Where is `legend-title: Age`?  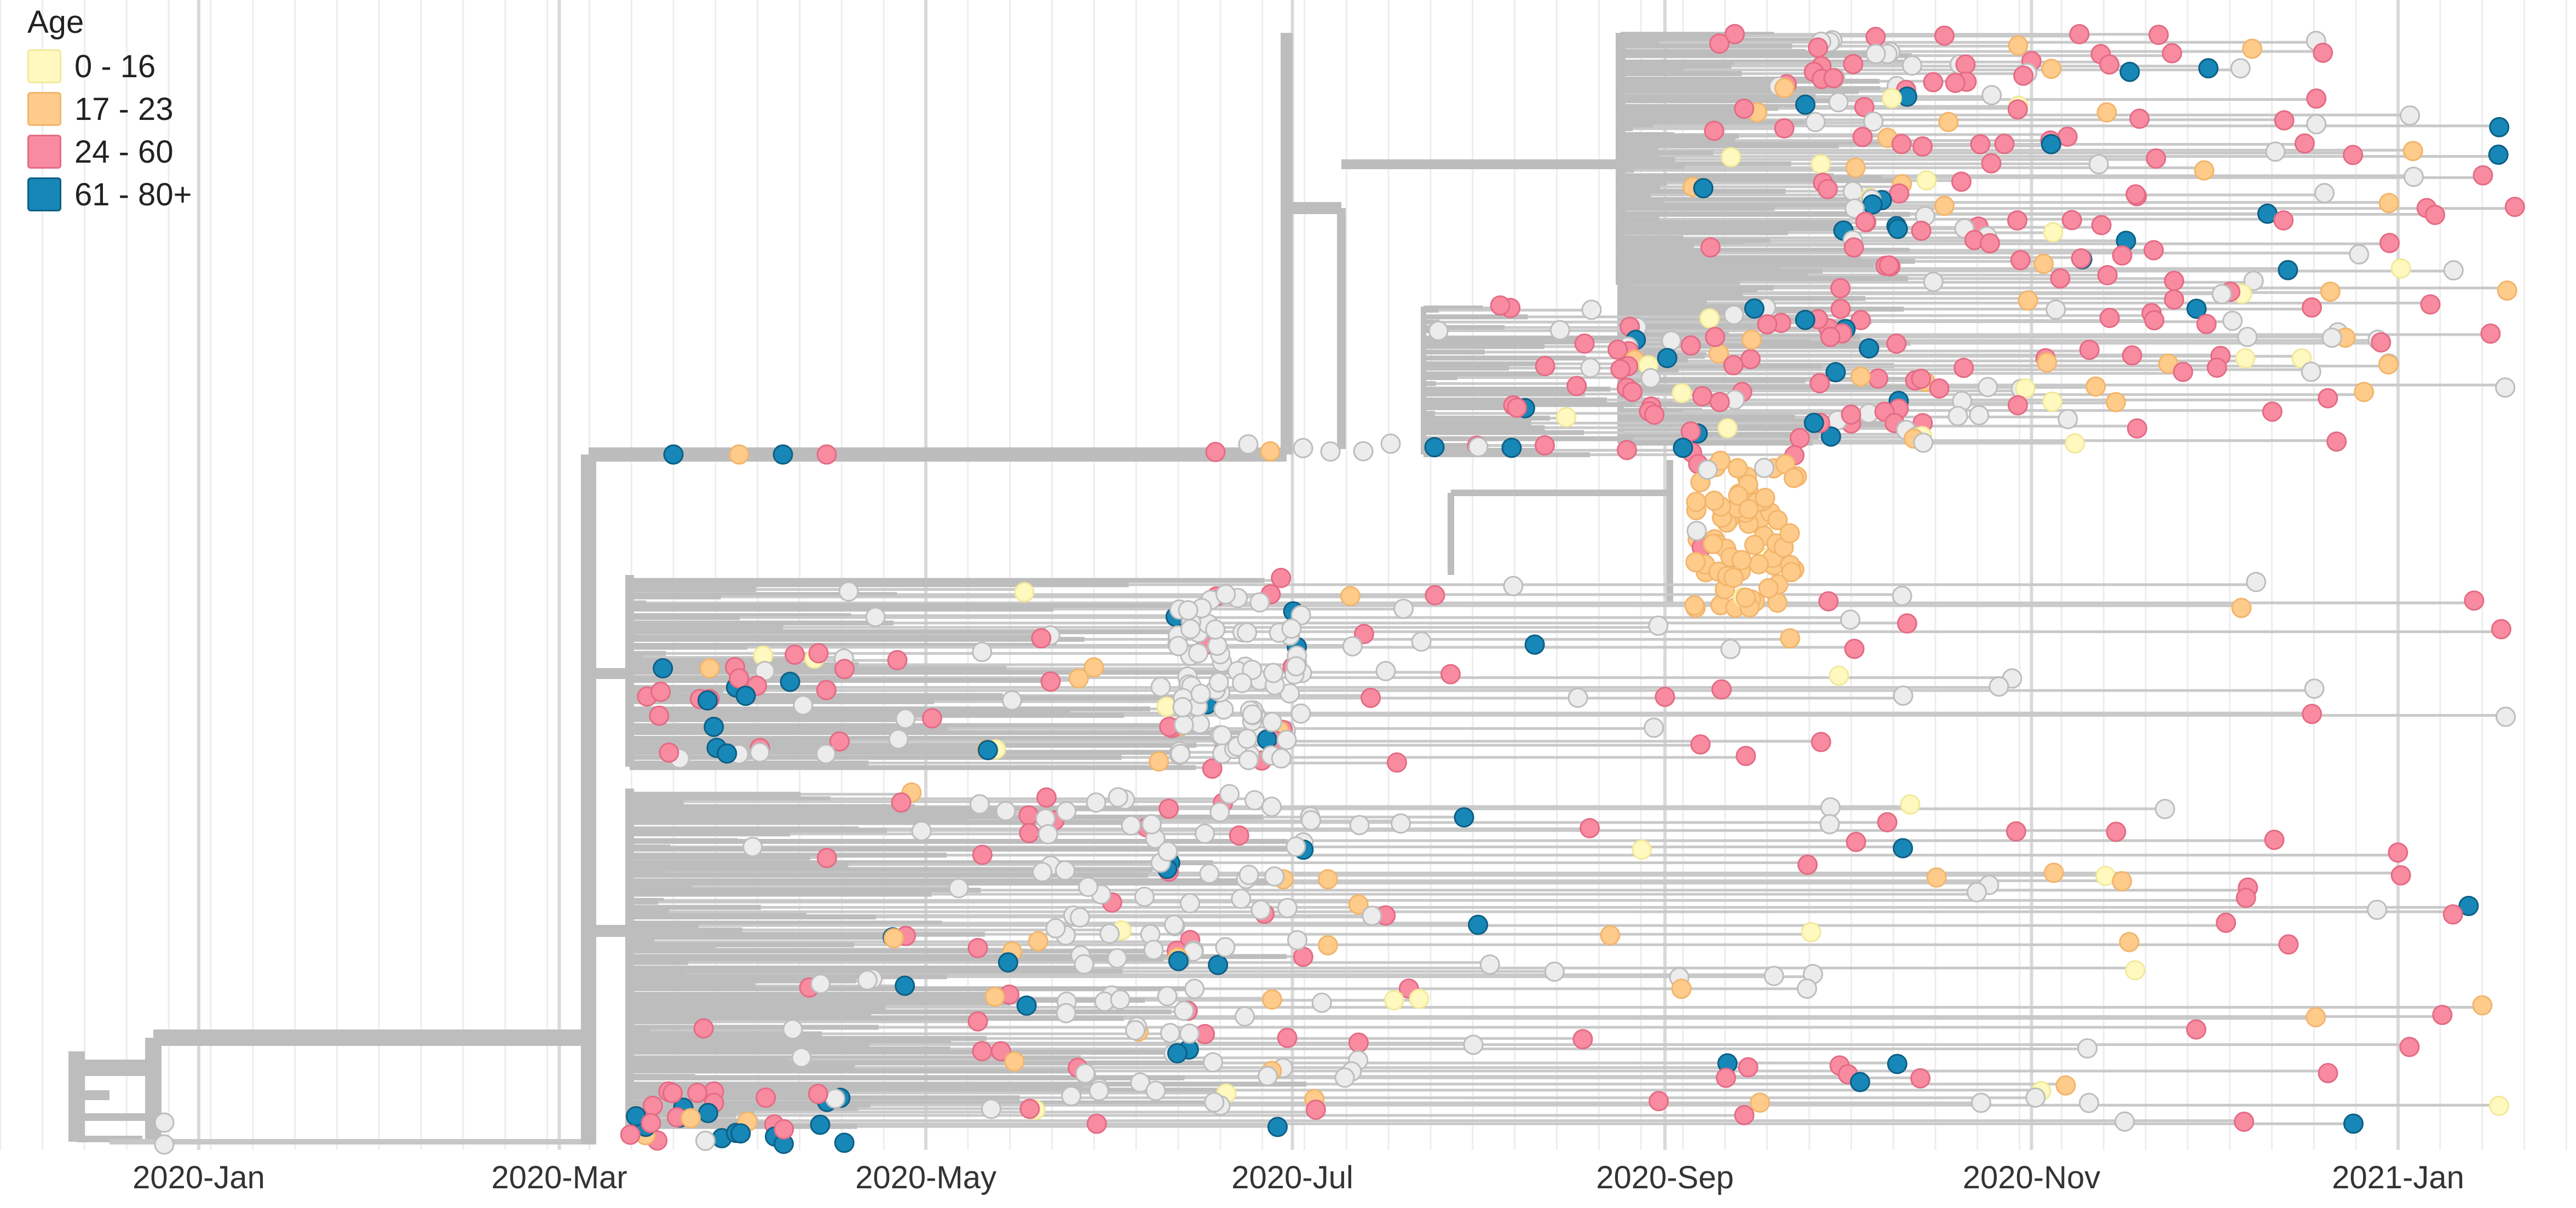 legend-title: Age is located at coordinates (55, 22).